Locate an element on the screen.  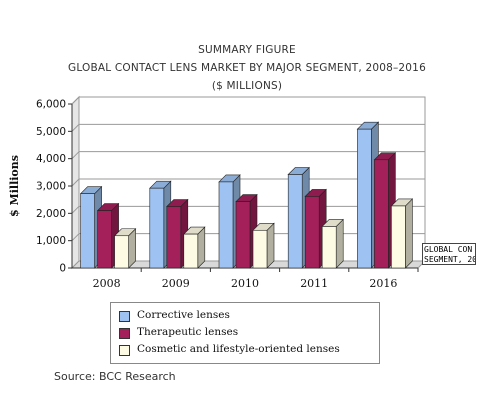
y-tick-label: 0 is located at coordinates (62, 269).